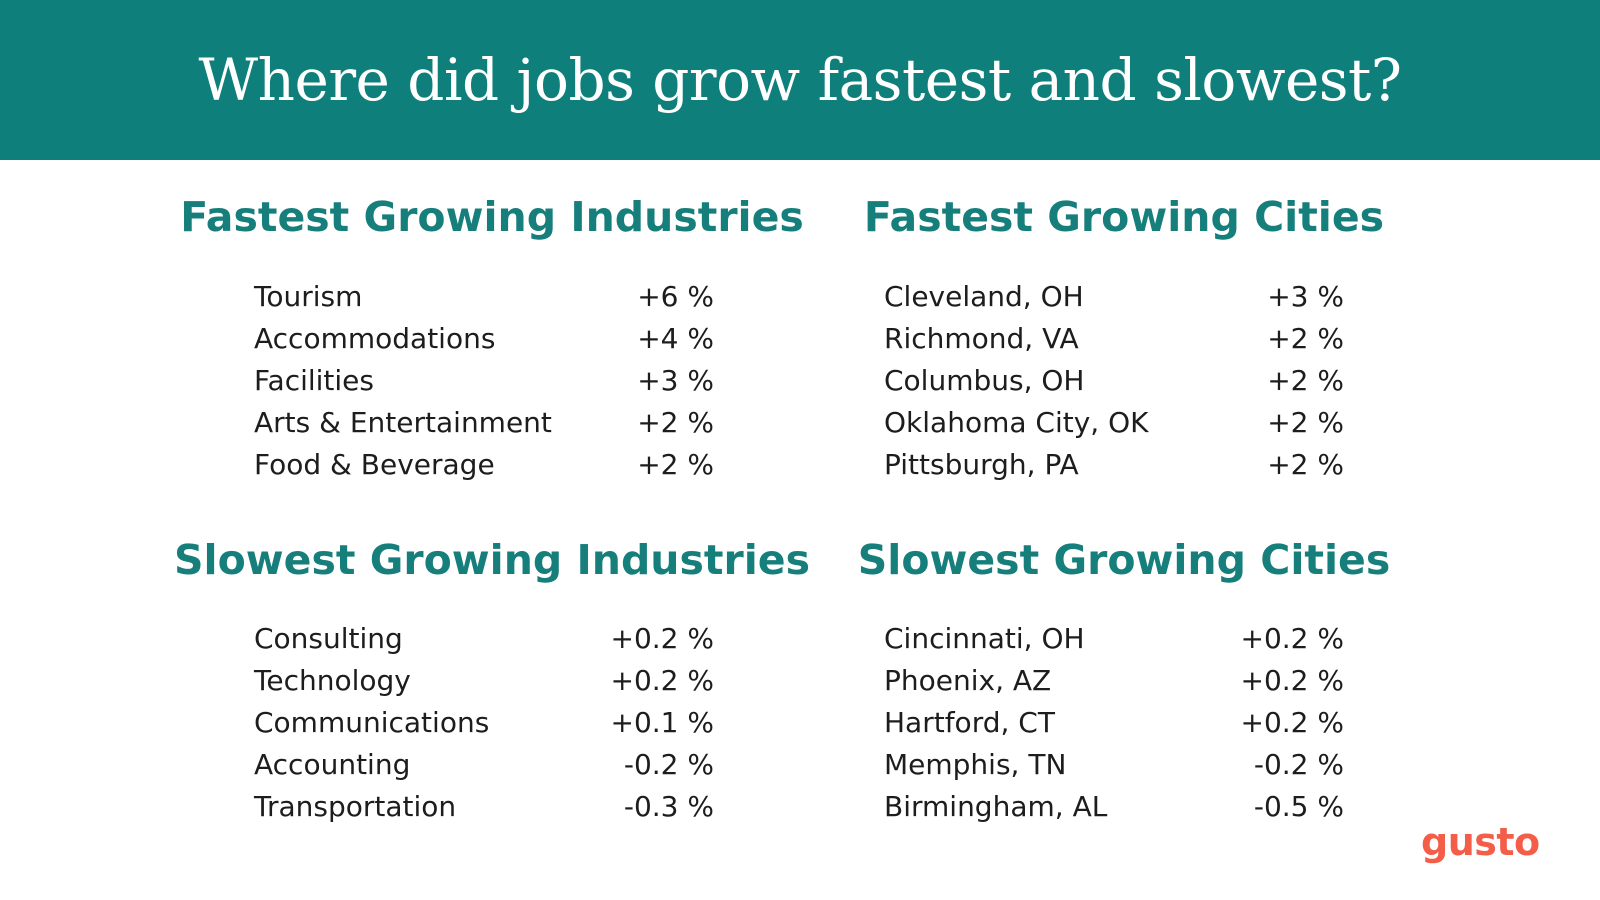  What do you see at coordinates (984, 380) in the screenshot?
I see `row-label: Columbus, OH` at bounding box center [984, 380].